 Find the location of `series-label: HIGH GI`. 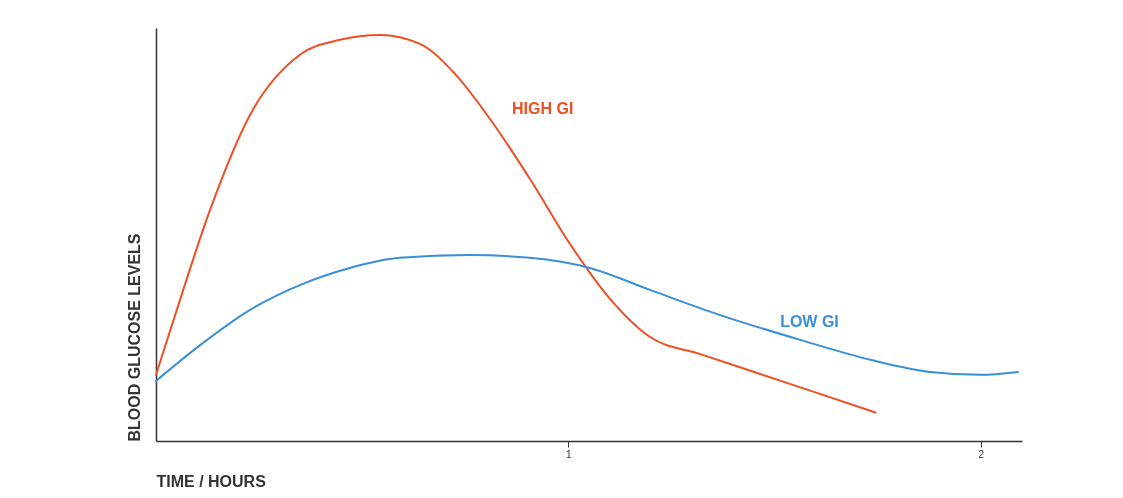

series-label: HIGH GI is located at coordinates (543, 108).